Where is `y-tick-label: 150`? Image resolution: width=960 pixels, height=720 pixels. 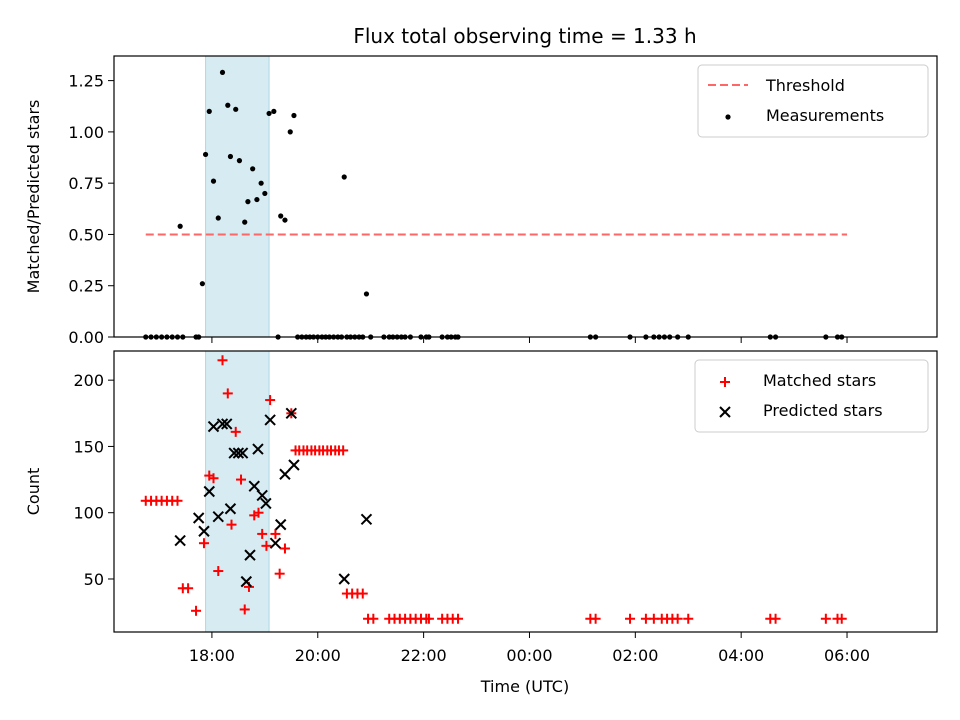
y-tick-label: 150 is located at coordinates (88, 446).